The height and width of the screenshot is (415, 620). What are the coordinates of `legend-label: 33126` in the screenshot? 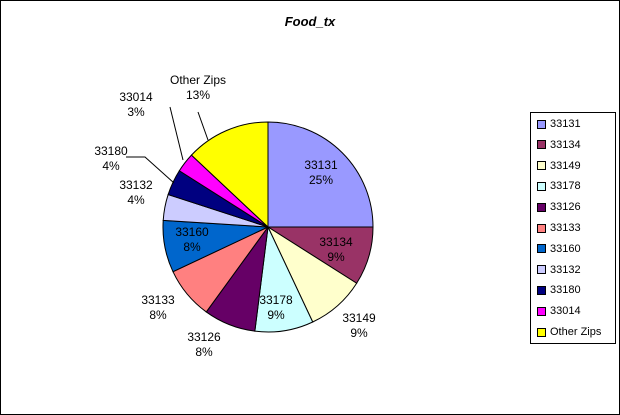 It's located at (565, 207).